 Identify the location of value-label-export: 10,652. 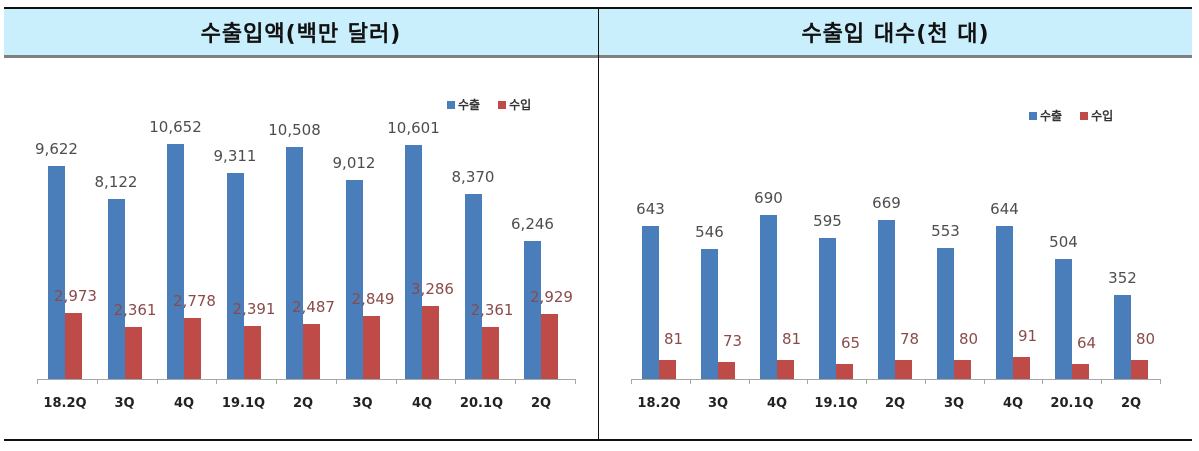
(175, 126).